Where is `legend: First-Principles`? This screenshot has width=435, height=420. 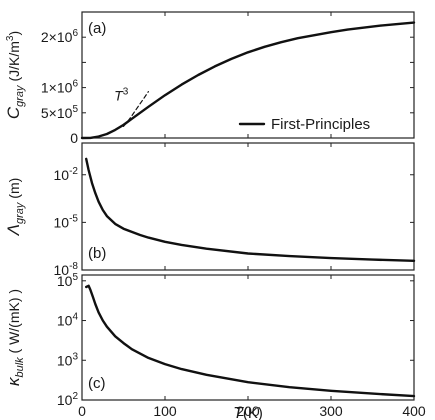
legend: First-Principles is located at coordinates (304, 124).